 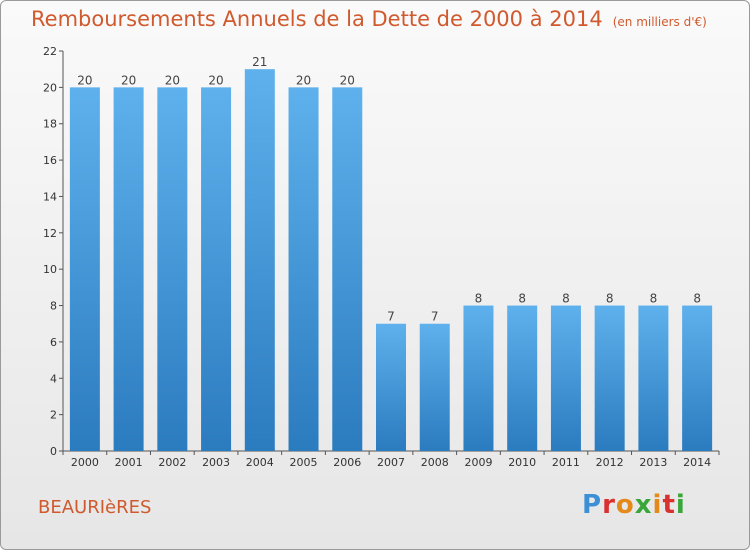 I want to click on x-tick-label: 2011, so click(x=566, y=462).